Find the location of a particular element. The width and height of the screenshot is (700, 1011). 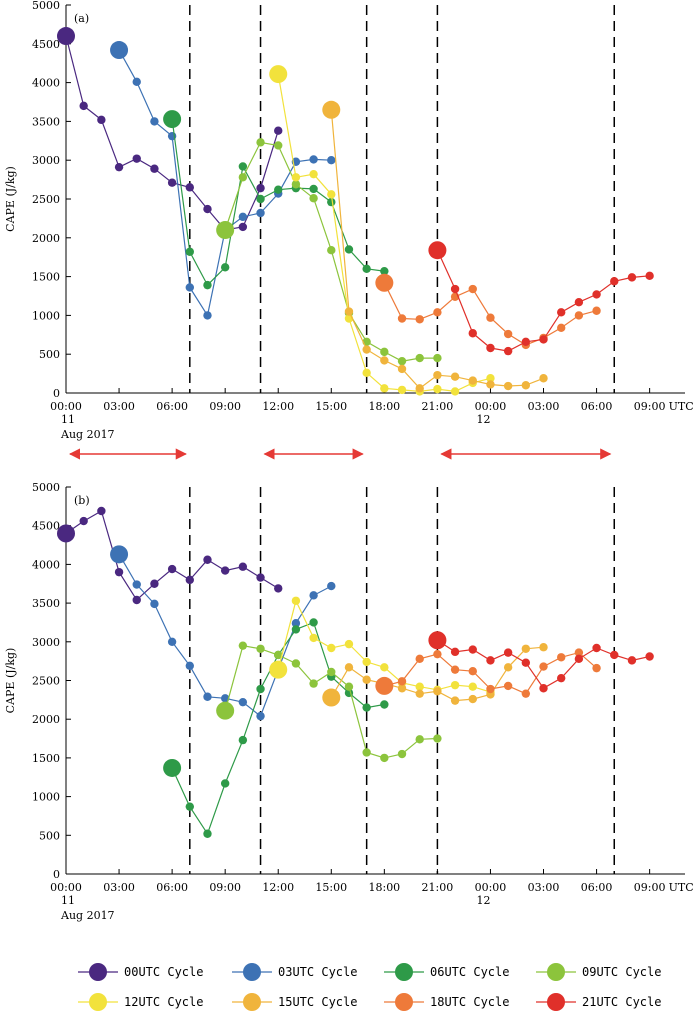

legend-item: 03UTC Cycle is located at coordinates (294, 972).